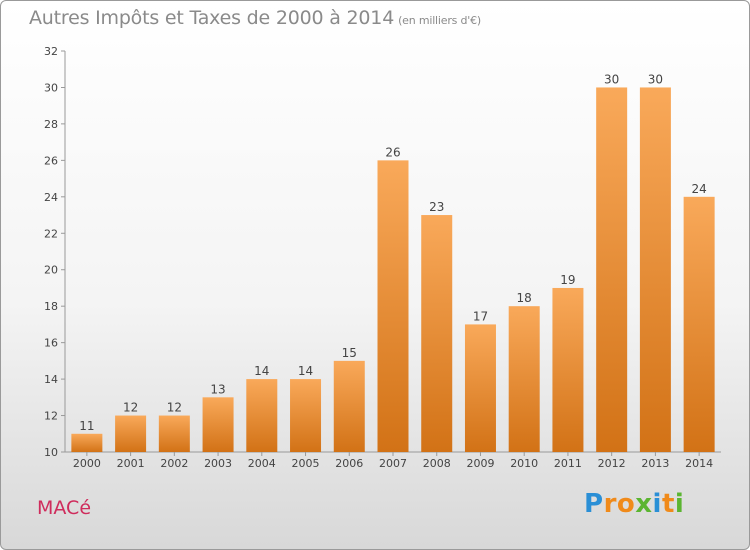  Describe the element at coordinates (64, 508) in the screenshot. I see `place-name: MACé` at that location.